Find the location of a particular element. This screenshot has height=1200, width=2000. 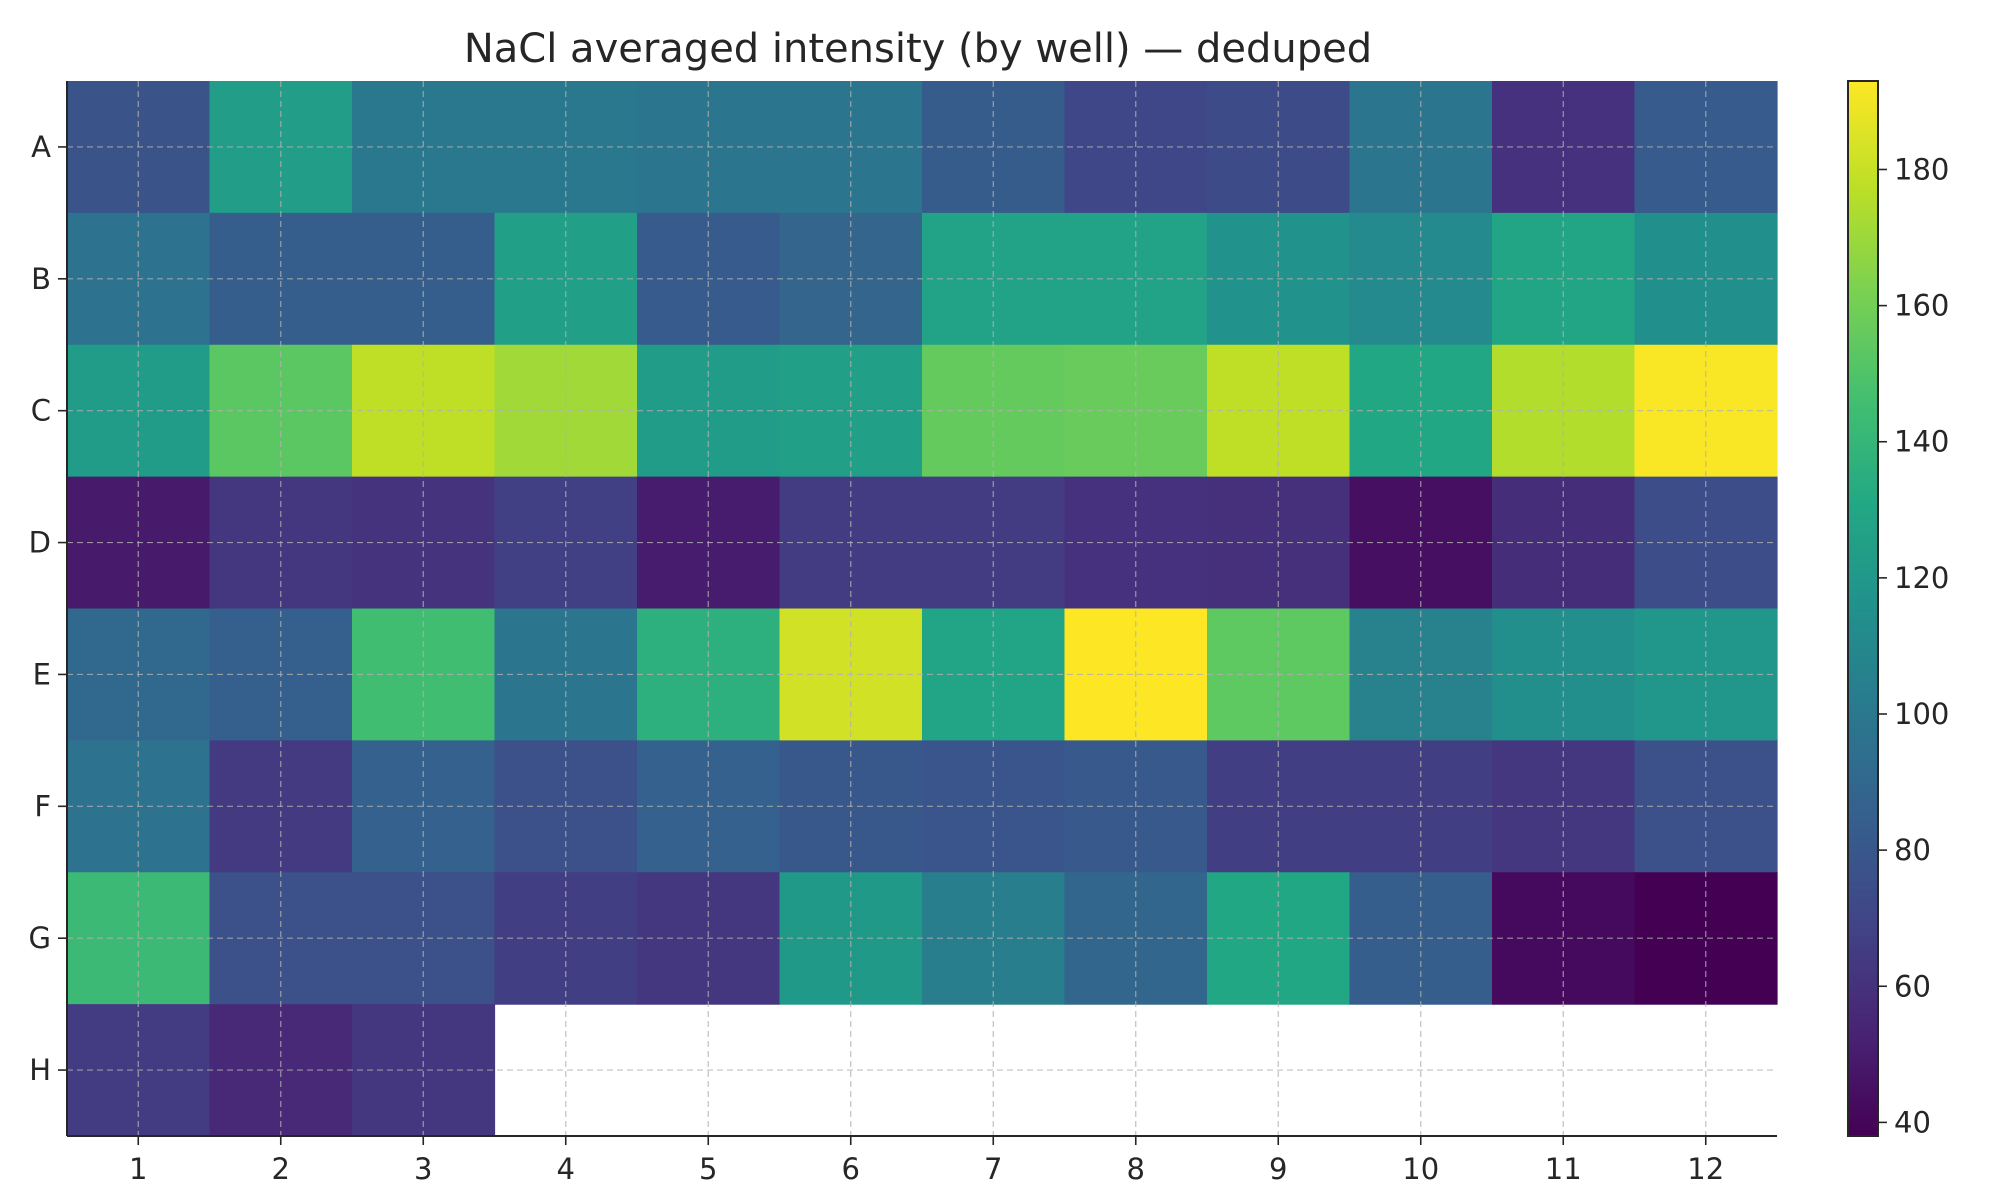

colorbar-tick-label: 80 is located at coordinates (1912, 850).